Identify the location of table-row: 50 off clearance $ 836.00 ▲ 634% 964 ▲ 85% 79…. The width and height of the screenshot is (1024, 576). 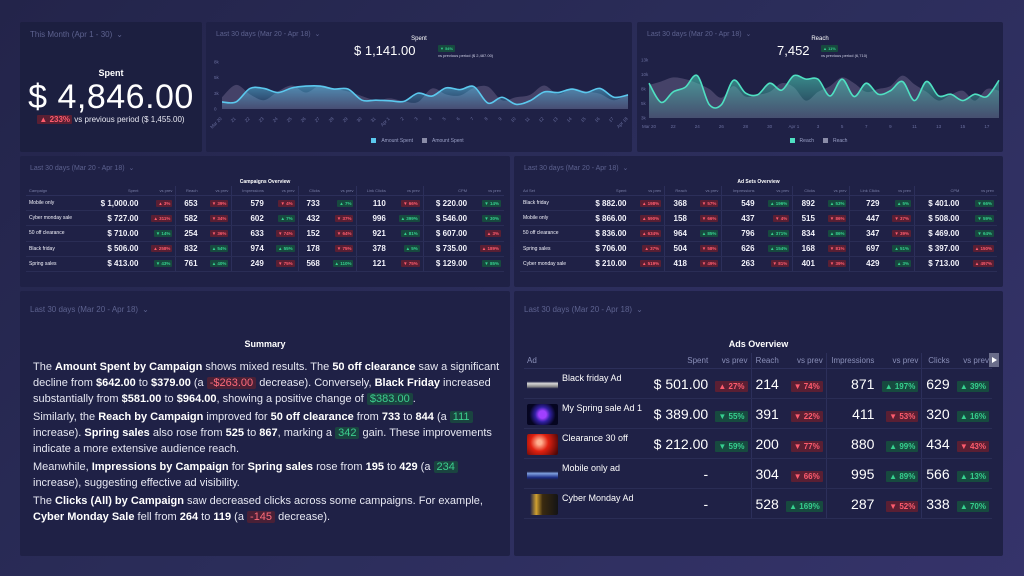
(758, 233).